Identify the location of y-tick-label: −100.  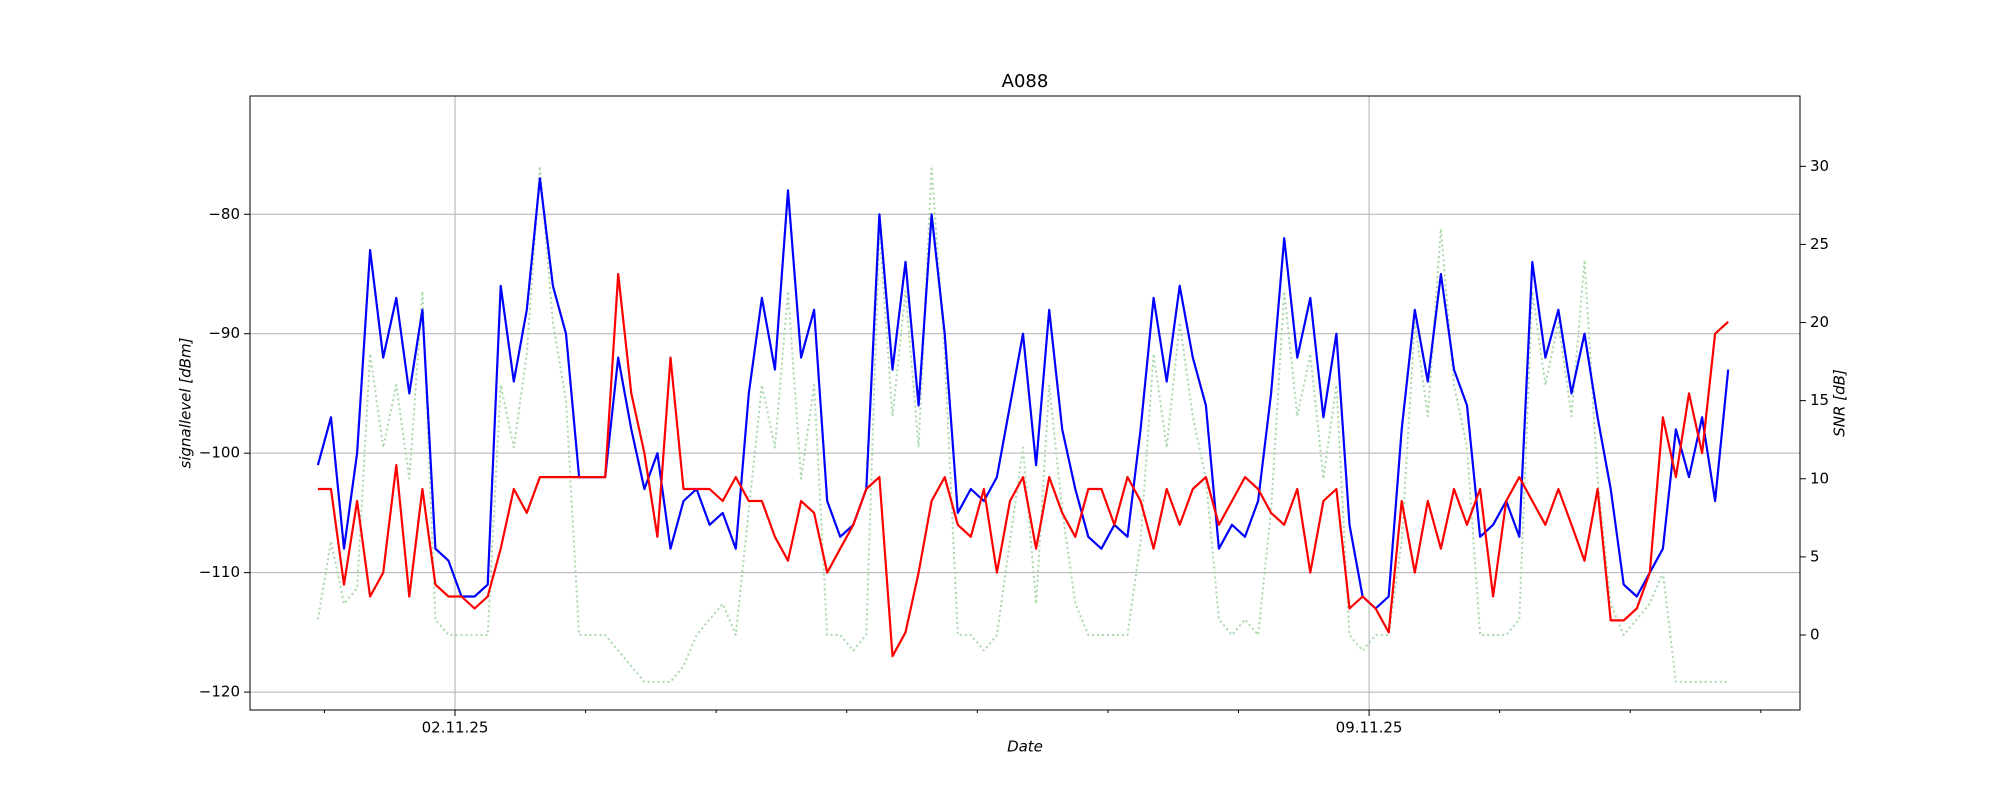
(219, 453).